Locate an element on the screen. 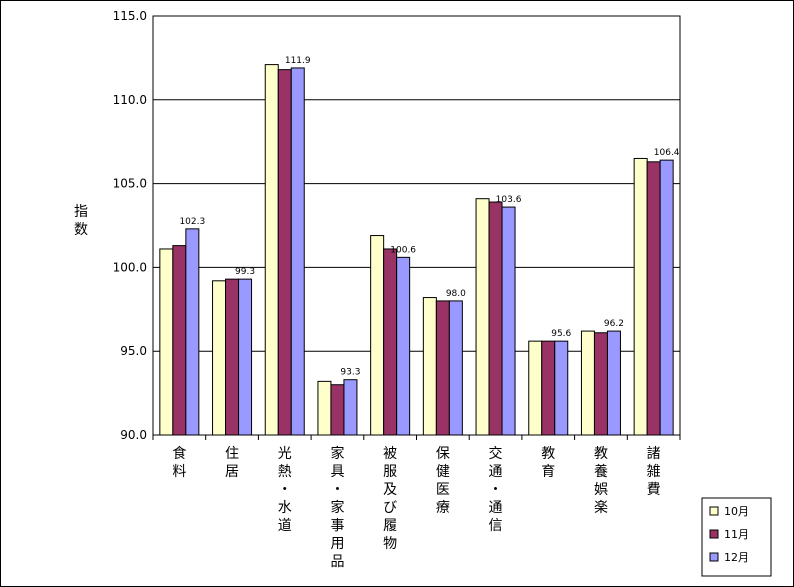 This screenshot has height=587, width=794. data-label: 106.4 is located at coordinates (667, 153).